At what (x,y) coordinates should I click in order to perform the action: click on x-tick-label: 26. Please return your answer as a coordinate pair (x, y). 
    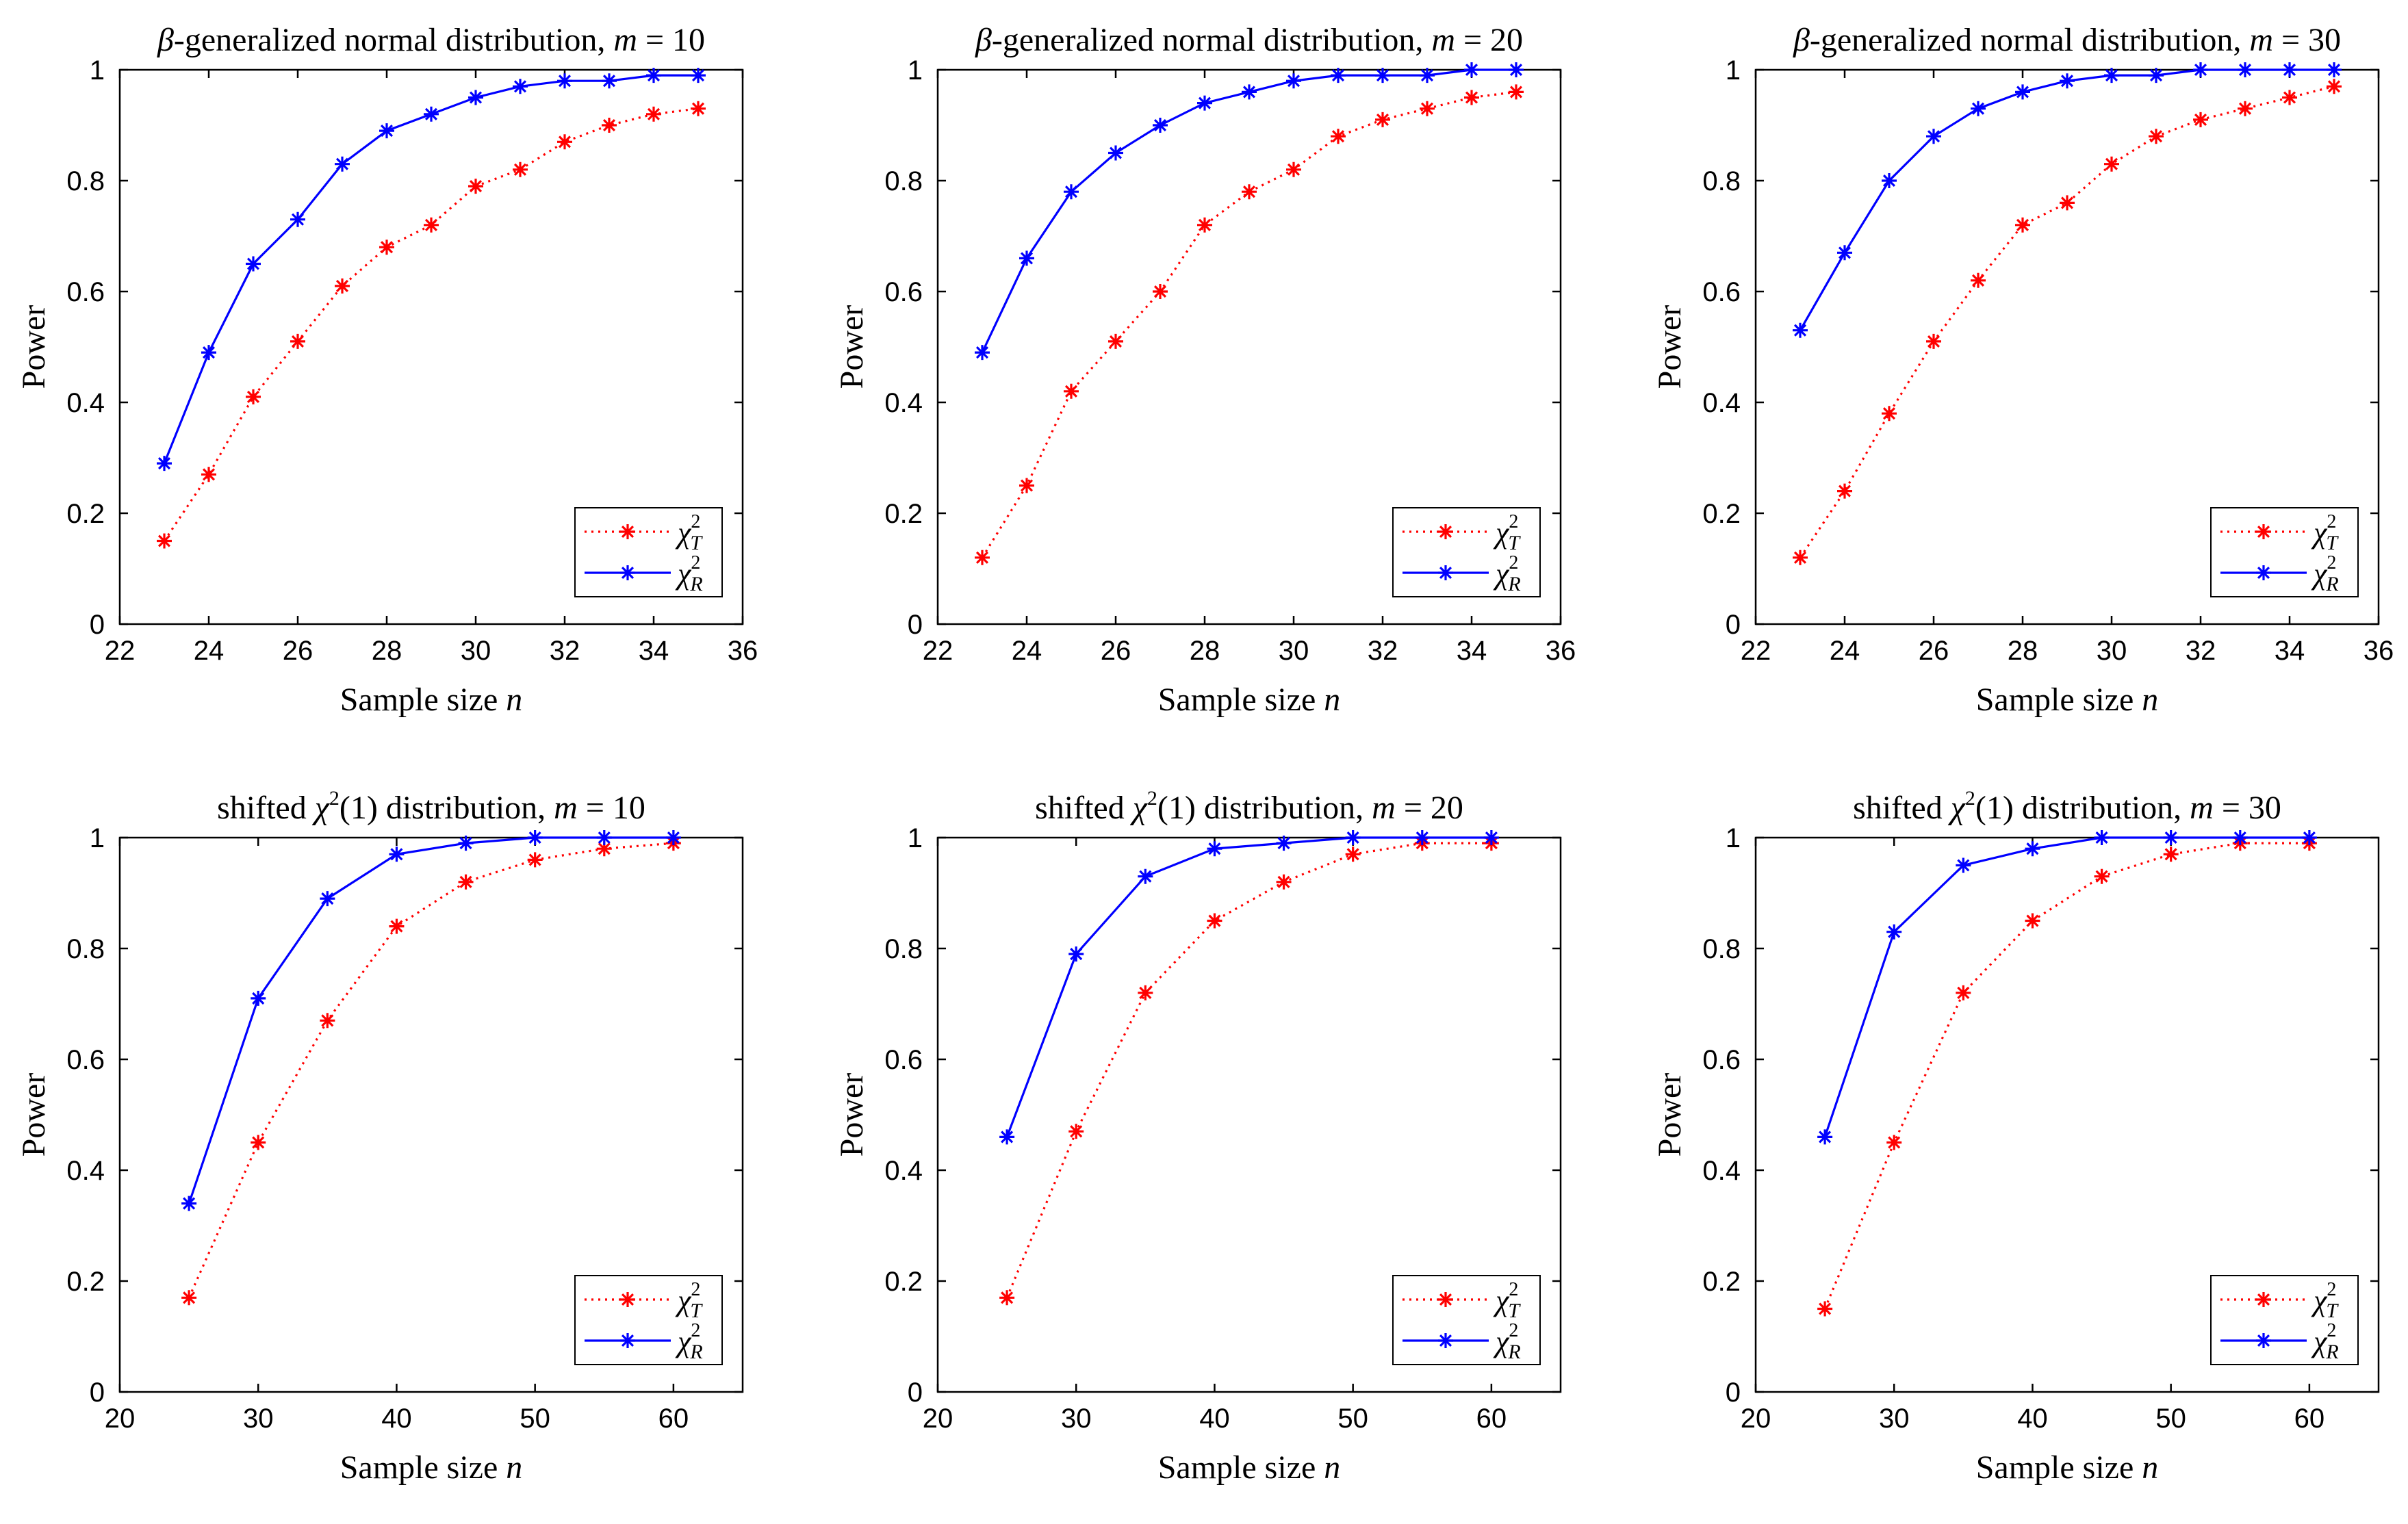
    Looking at the image, I should click on (1116, 651).